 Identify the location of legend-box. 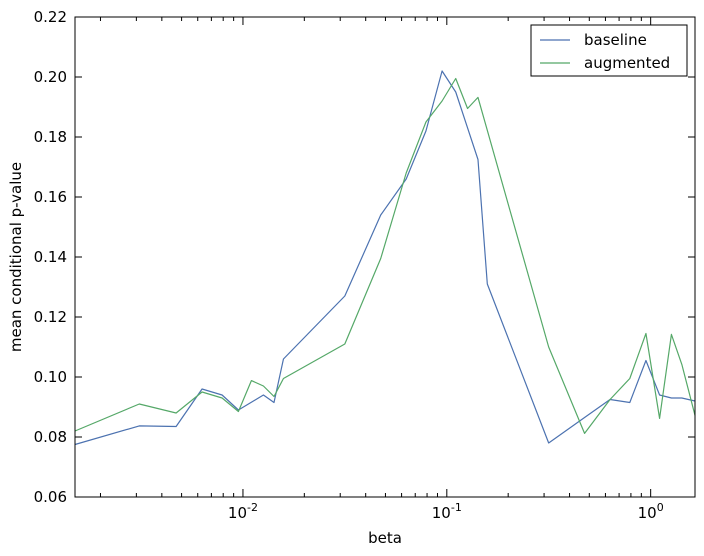
(609, 50).